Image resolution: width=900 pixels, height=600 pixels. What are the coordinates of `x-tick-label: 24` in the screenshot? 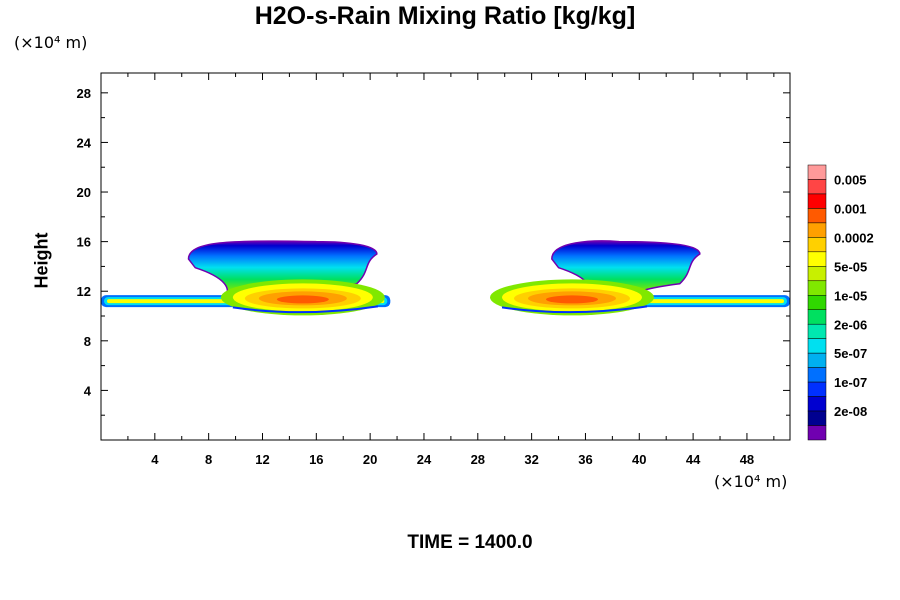 It's located at (424, 459).